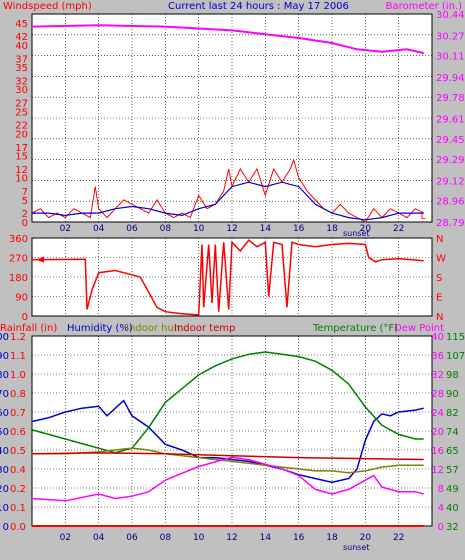 Image resolution: width=465 pixels, height=560 pixels. I want to click on temperature-f-tick: 115, so click(455, 337).